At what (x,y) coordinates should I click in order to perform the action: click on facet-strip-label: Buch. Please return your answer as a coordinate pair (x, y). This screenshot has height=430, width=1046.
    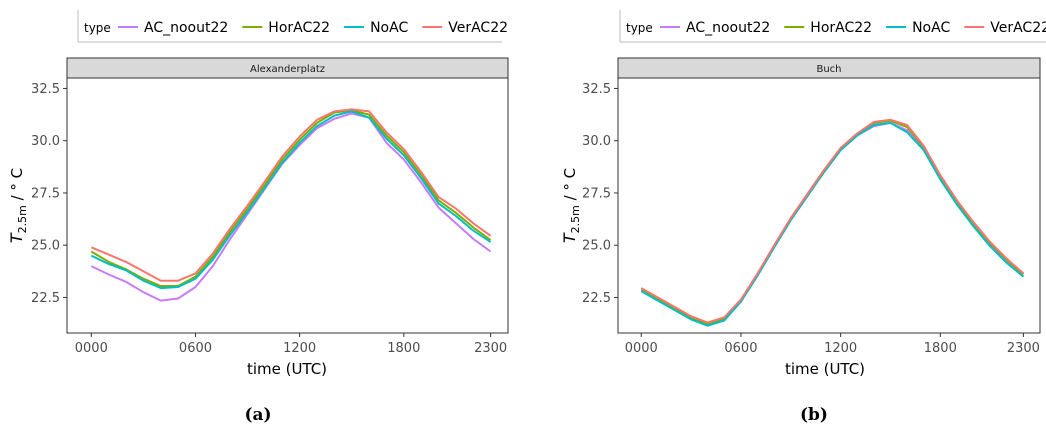
    Looking at the image, I should click on (828, 69).